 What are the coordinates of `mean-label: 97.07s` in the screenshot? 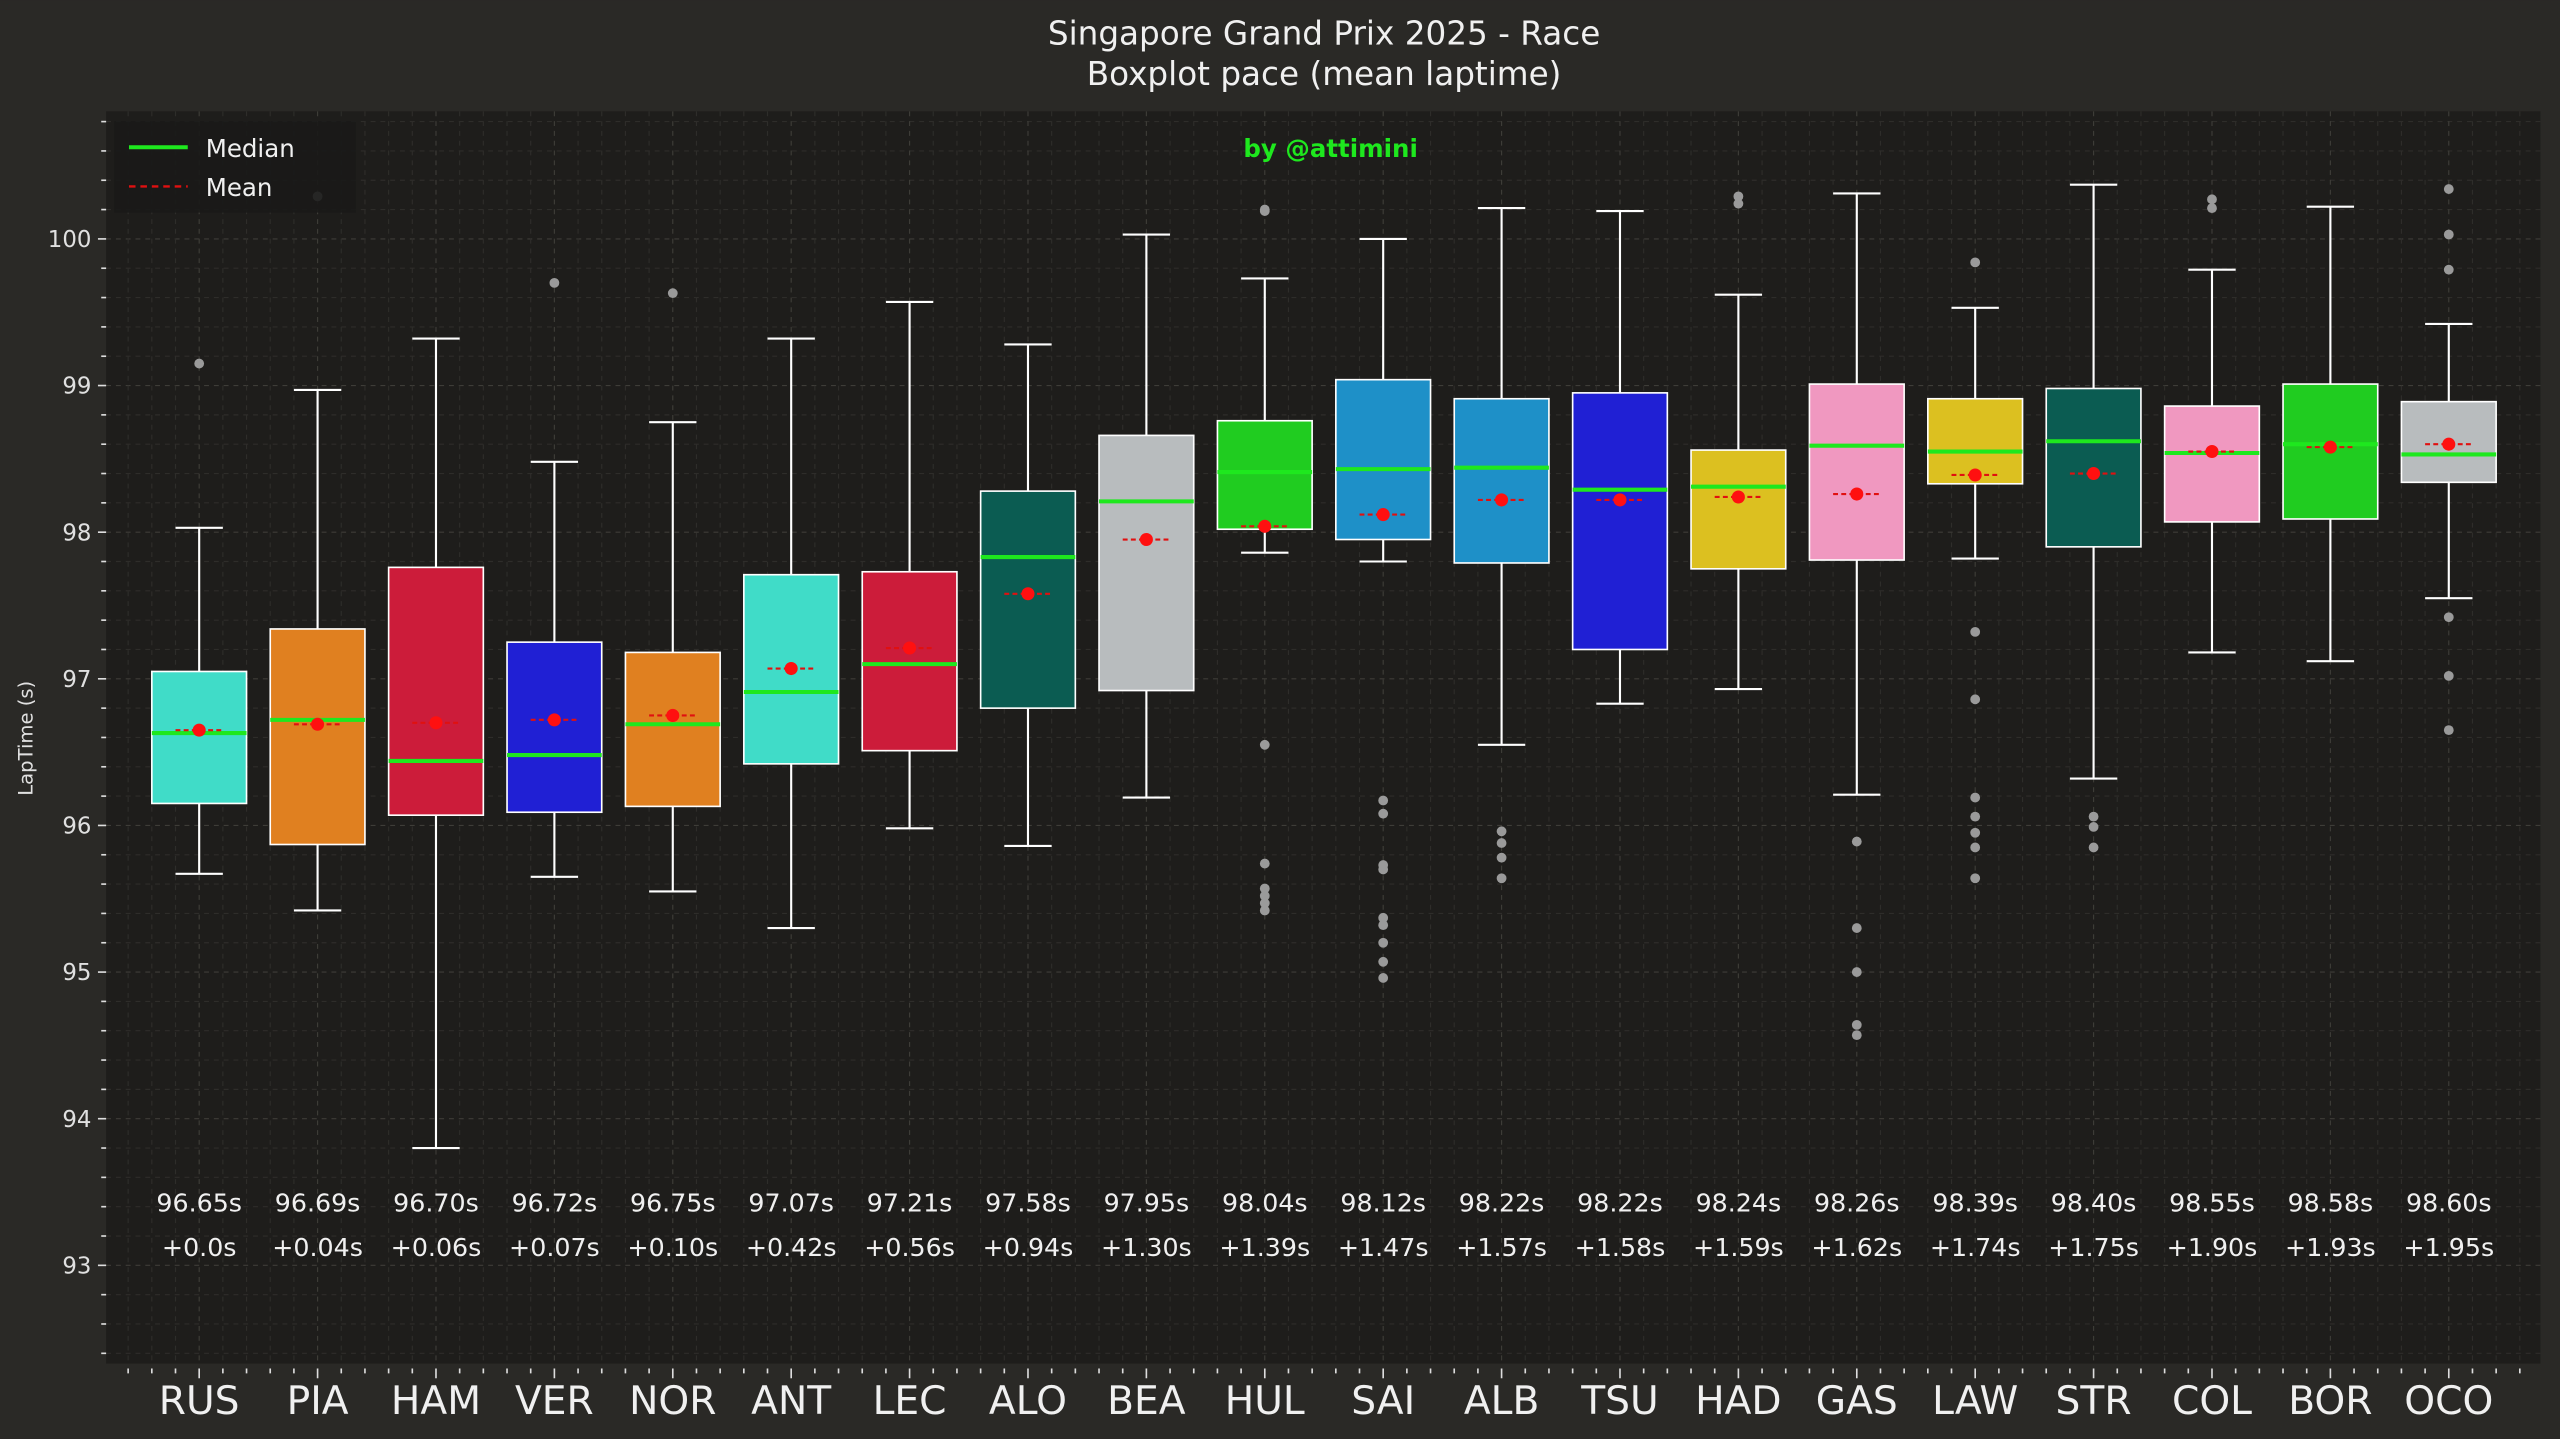 It's located at (791, 1203).